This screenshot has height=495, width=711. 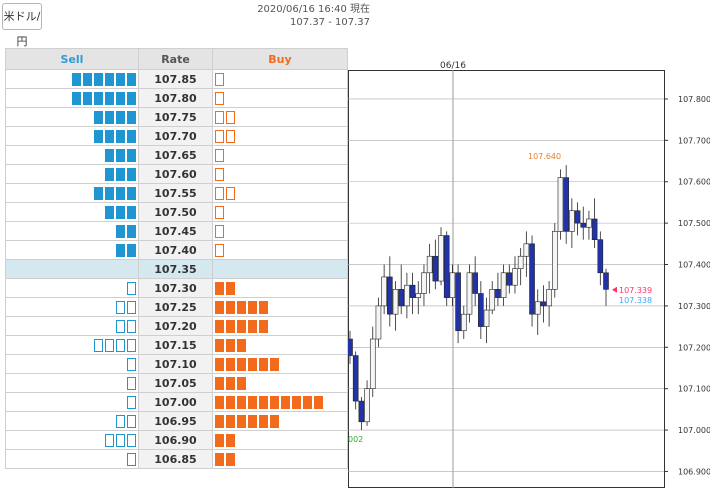 I want to click on rate-cell: 107.55, so click(x=175, y=193).